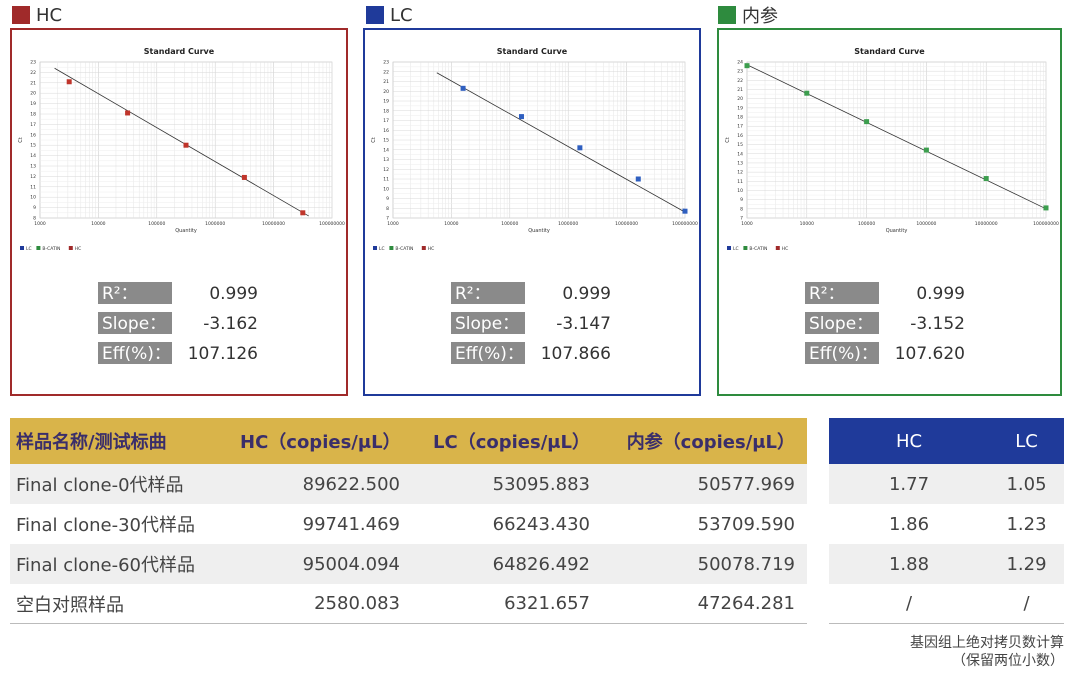 The height and width of the screenshot is (675, 1080). What do you see at coordinates (685, 224) in the screenshot?
I see `x-tick-label: 100000000` at bounding box center [685, 224].